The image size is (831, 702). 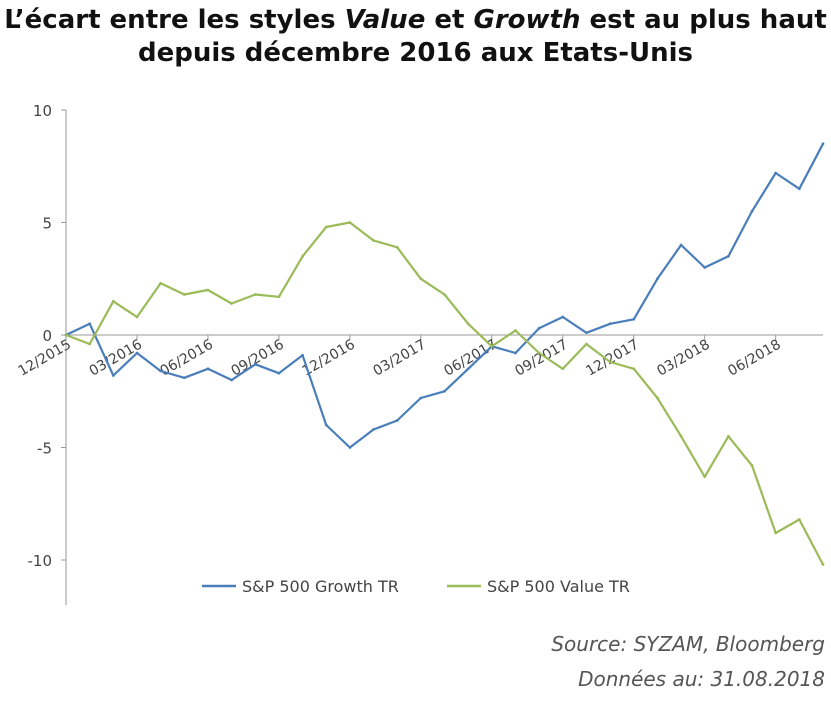 What do you see at coordinates (47, 336) in the screenshot?
I see `y-tick-label: 0` at bounding box center [47, 336].